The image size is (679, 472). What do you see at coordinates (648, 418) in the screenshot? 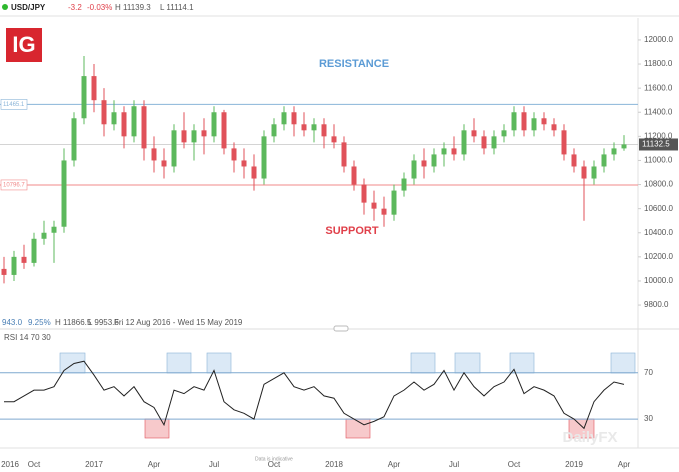
I see `rsi-tick-label: 30` at bounding box center [648, 418].